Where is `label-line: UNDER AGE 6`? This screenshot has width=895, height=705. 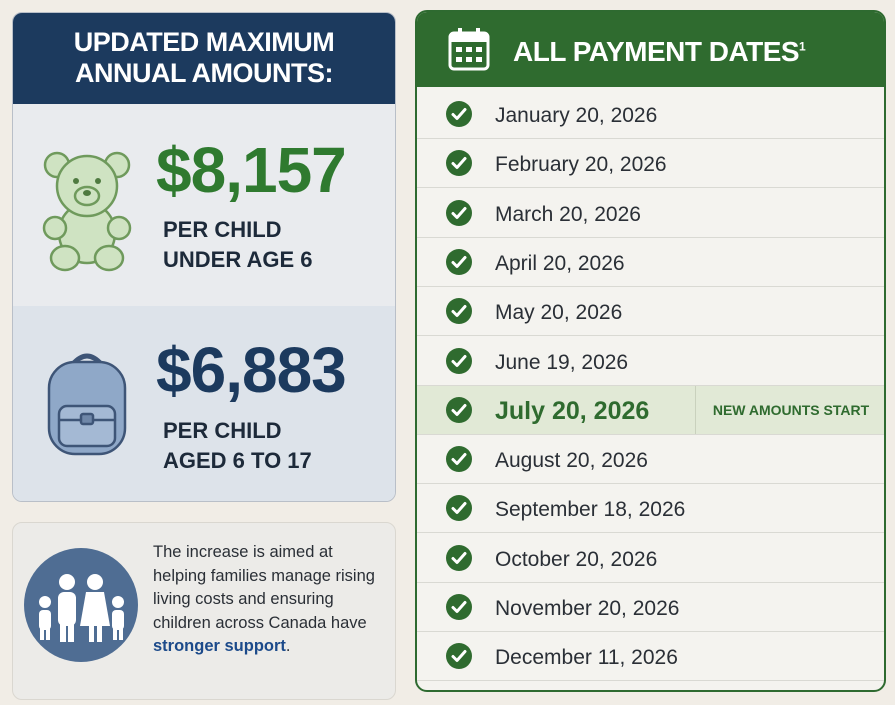
label-line: UNDER AGE 6 is located at coordinates (238, 259).